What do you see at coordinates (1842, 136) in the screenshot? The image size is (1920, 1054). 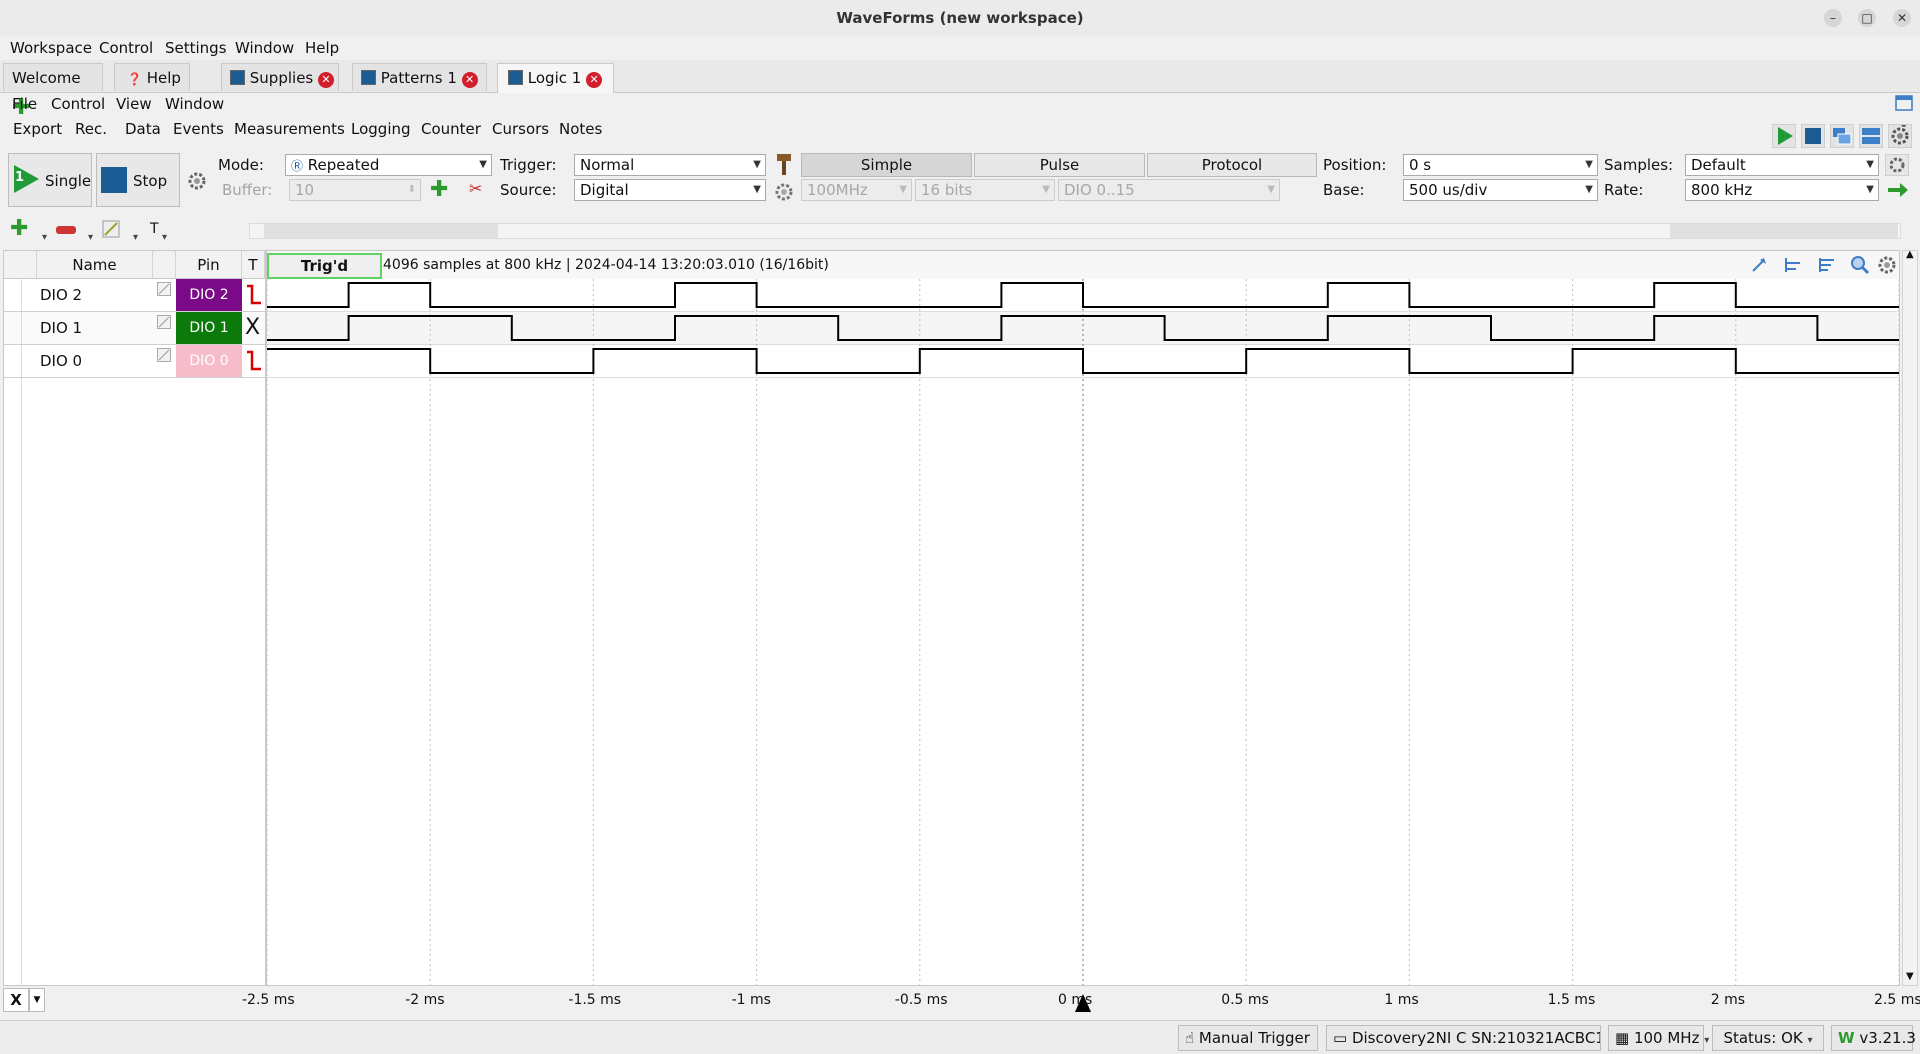 I see `cascade-windows-icon` at bounding box center [1842, 136].